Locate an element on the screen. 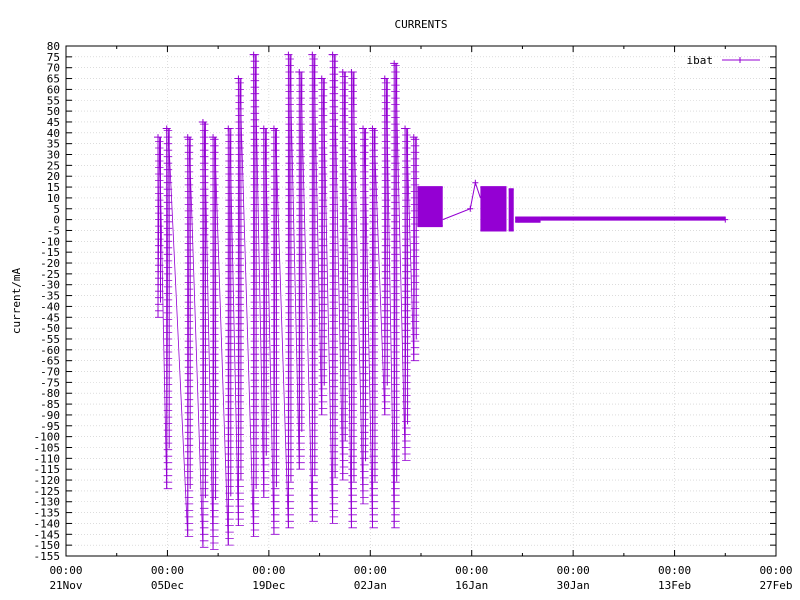 The image size is (800, 600). y-tick-label: -85 is located at coordinates (50, 404).